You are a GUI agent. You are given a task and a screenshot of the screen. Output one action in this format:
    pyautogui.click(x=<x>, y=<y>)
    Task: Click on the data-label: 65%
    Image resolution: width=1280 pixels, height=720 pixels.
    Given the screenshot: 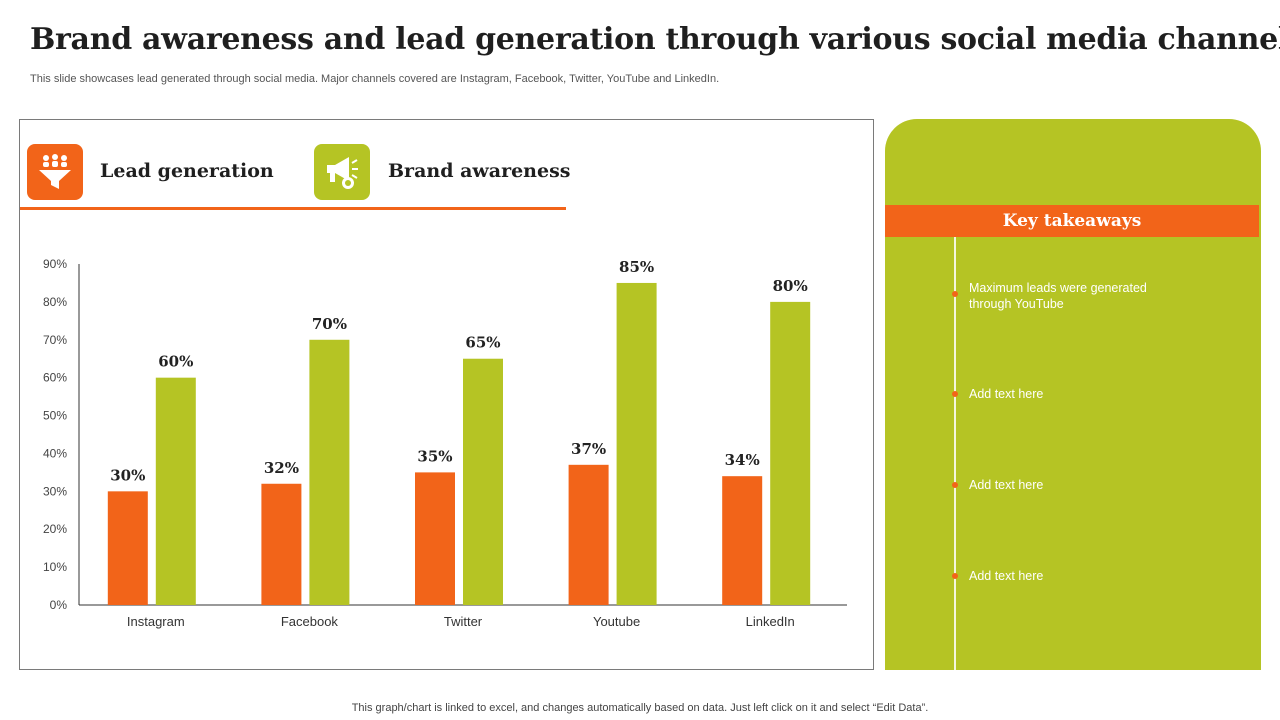 What is the action you would take?
    pyautogui.click(x=482, y=343)
    